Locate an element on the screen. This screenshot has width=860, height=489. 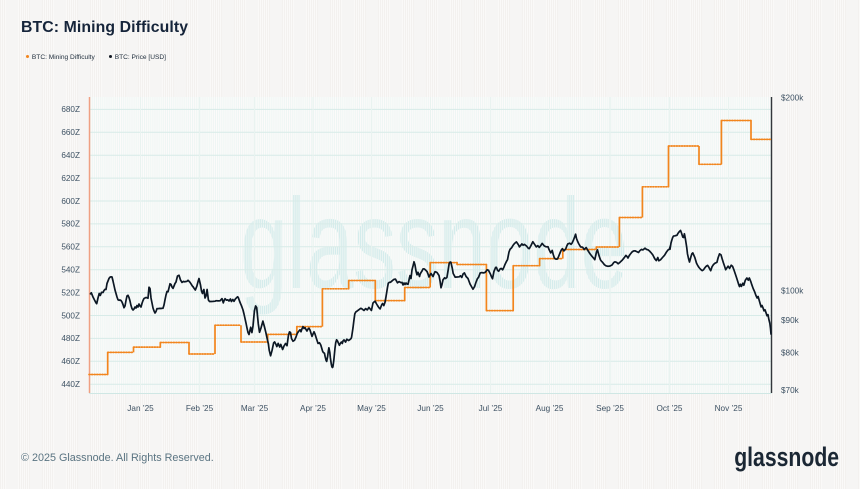
svg-text: 520Z is located at coordinates (70, 292).